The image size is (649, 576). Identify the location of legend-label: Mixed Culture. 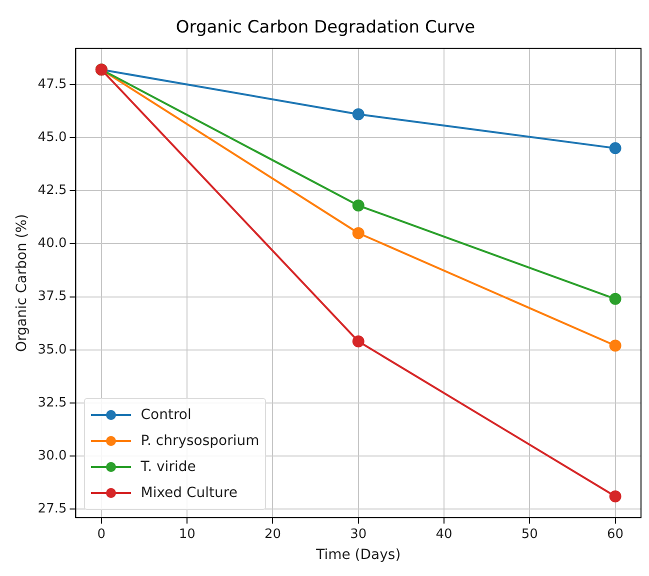
(189, 492).